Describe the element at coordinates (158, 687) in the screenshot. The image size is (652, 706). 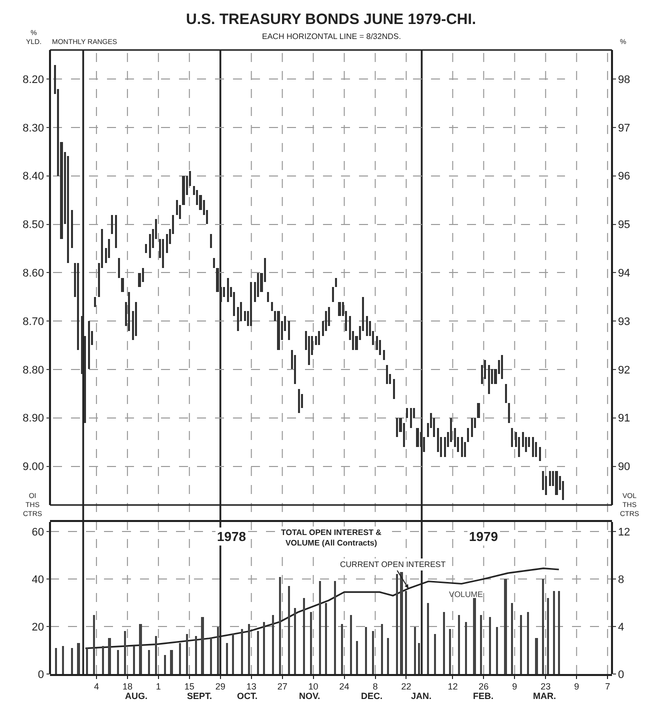
I see `x-tick-label: 1` at that location.